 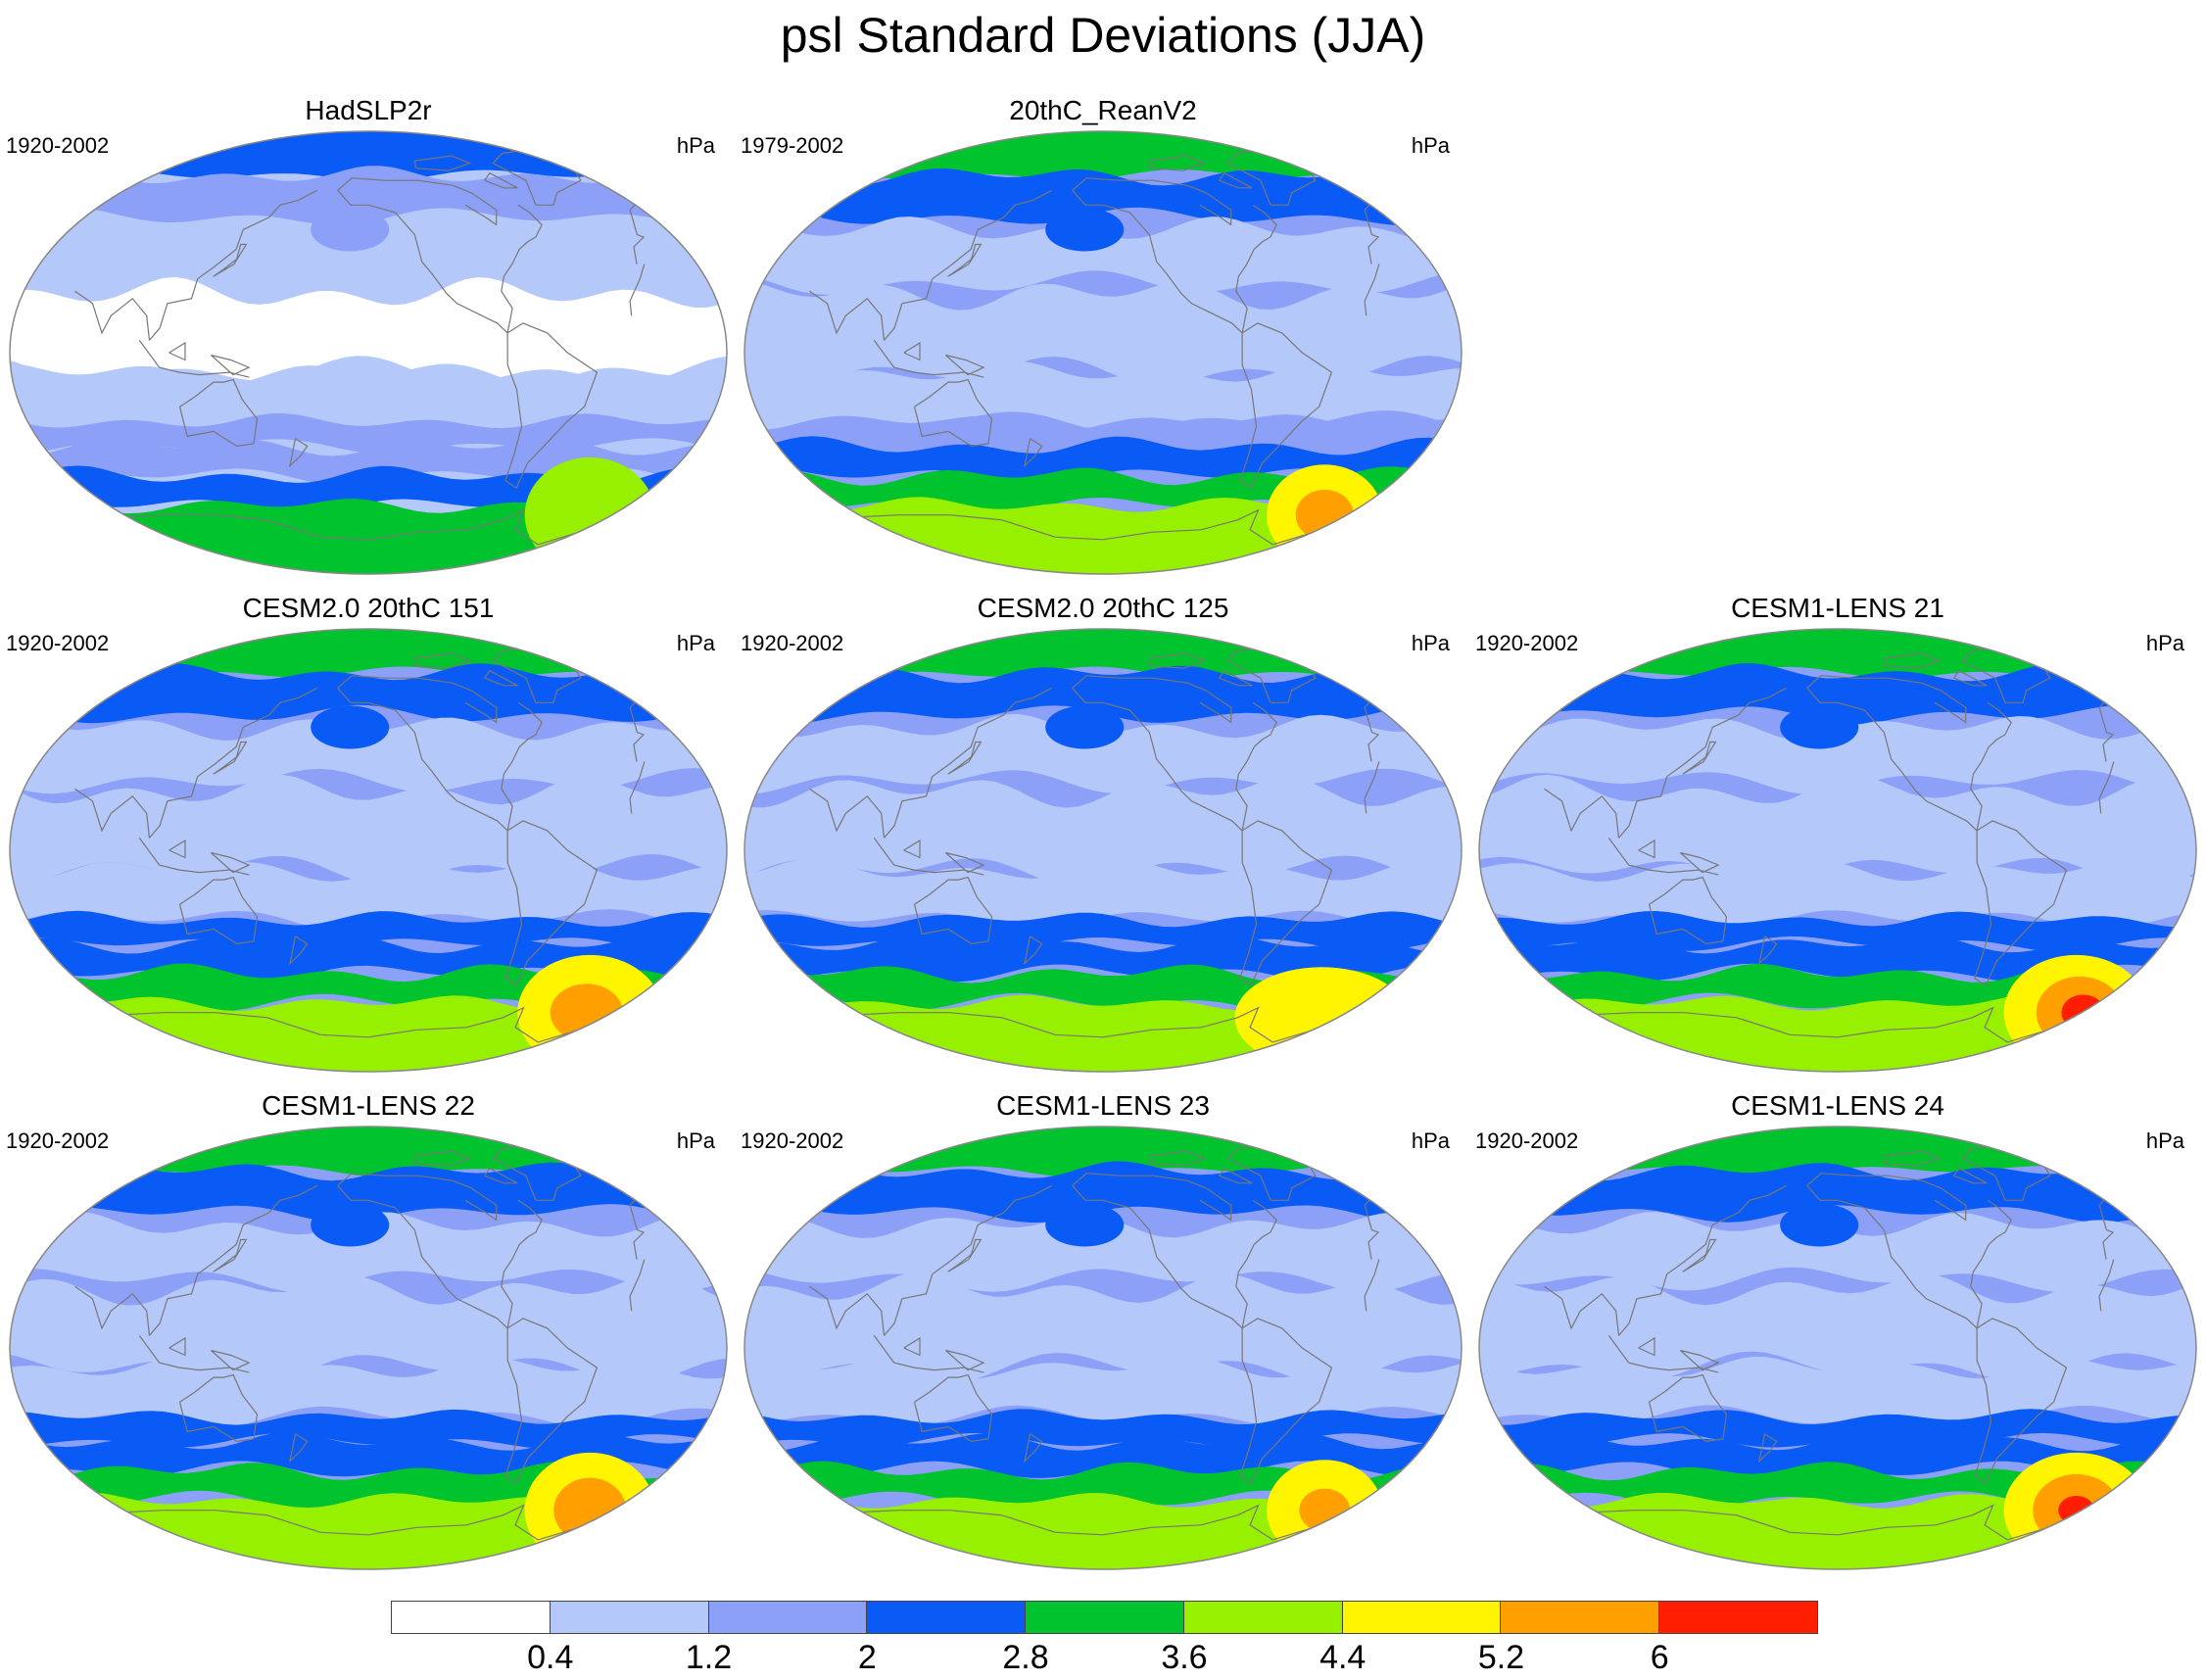 I want to click on map-panel: HadSLP2r 1920-2002 hPa, so click(x=368, y=339).